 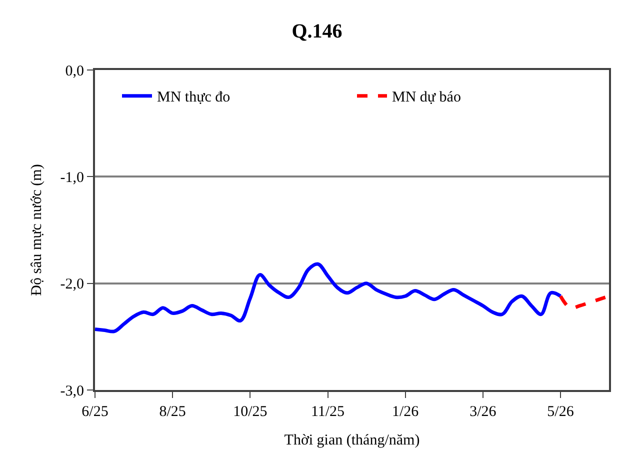 What do you see at coordinates (426, 98) in the screenshot?
I see `legend-label: MN dự báo` at bounding box center [426, 98].